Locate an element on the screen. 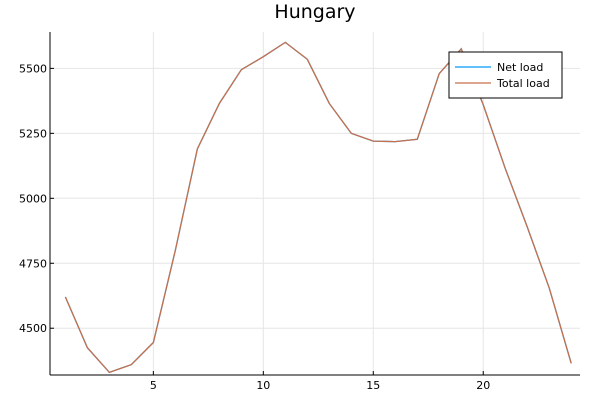 The width and height of the screenshot is (600, 400). x-tick-label: 15 is located at coordinates (373, 385).